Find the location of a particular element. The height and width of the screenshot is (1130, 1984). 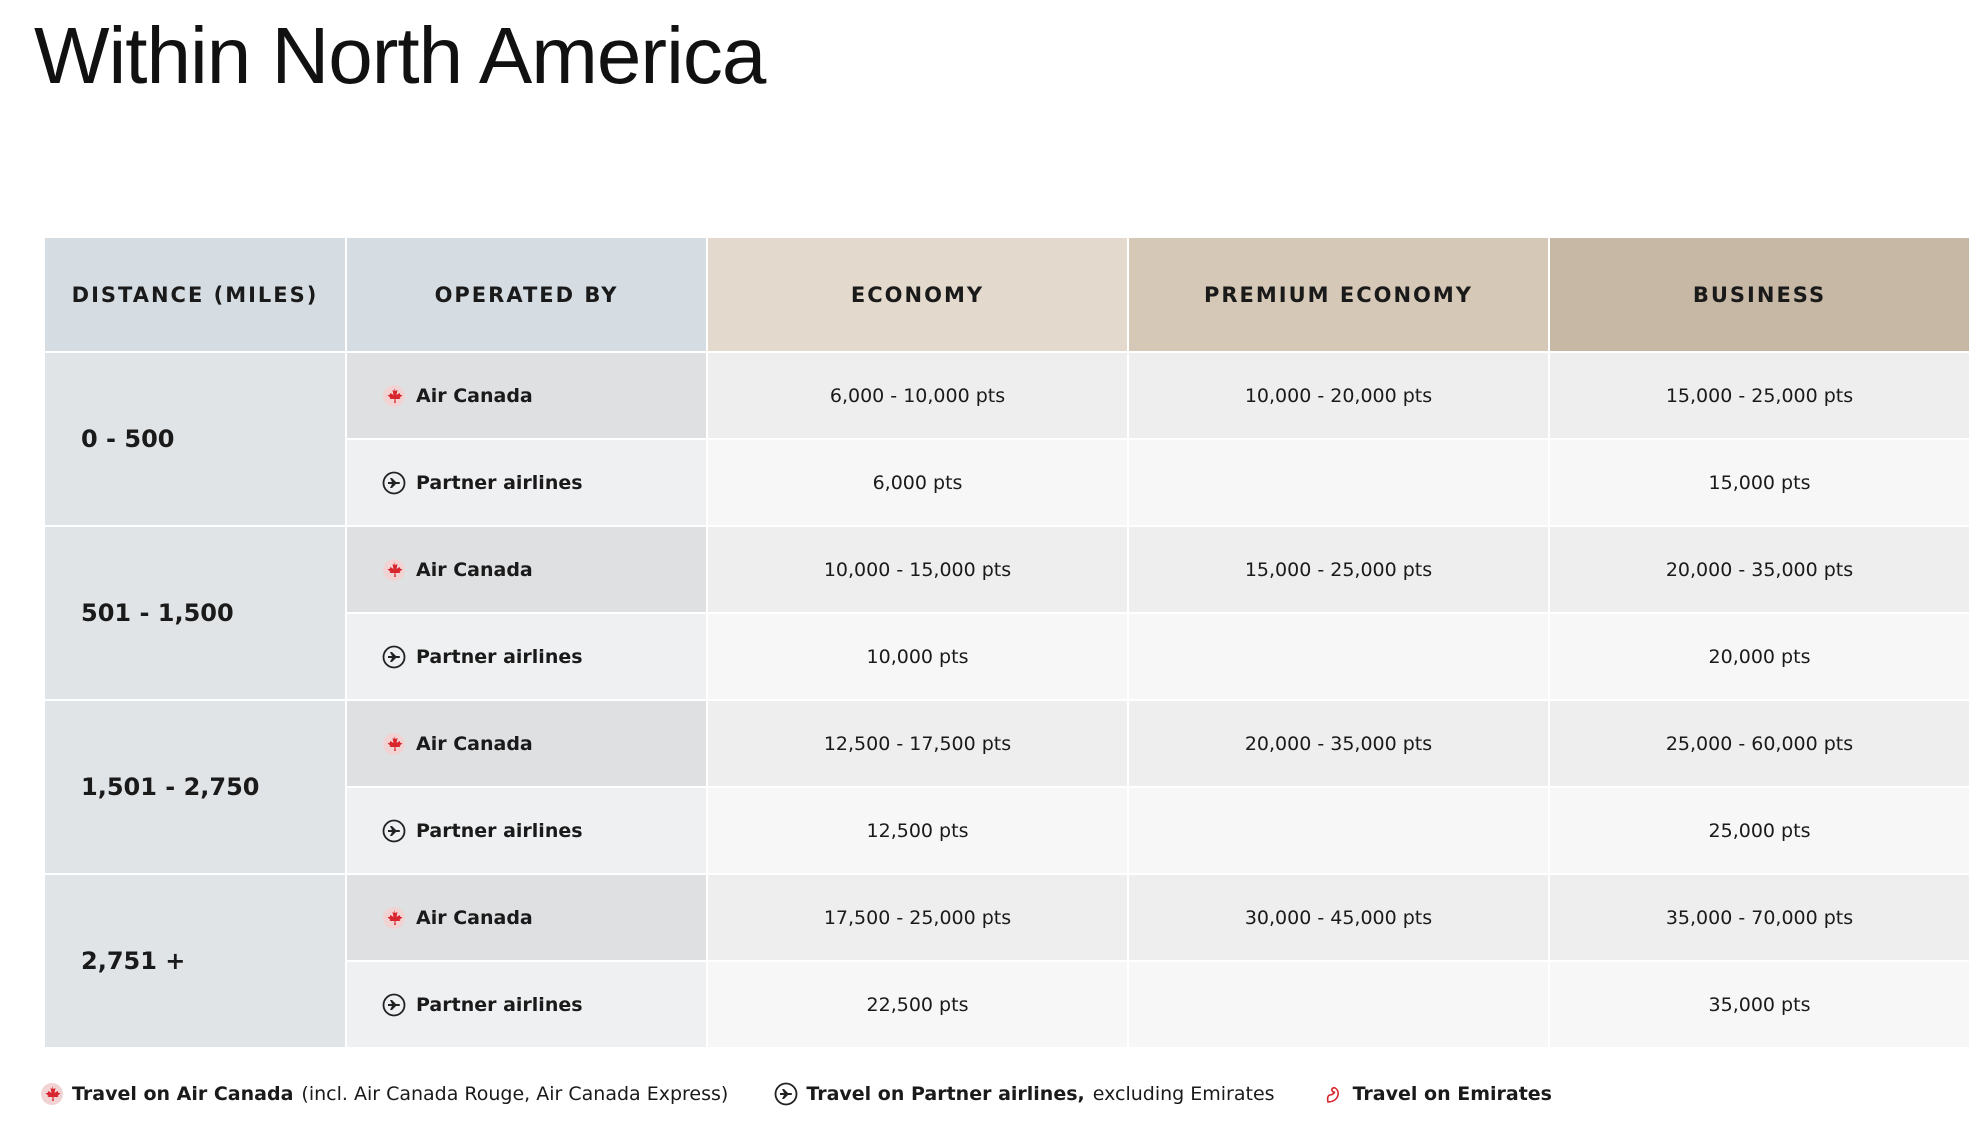

points-cell: 10,000 pts is located at coordinates (917, 656).